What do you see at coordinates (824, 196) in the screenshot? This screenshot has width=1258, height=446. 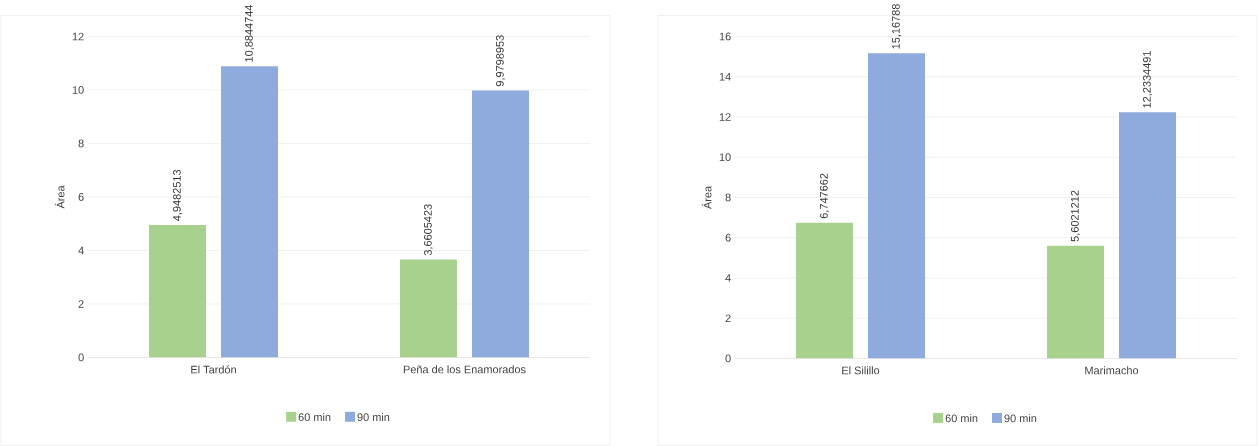 I see `data-label: 6,747662` at bounding box center [824, 196].